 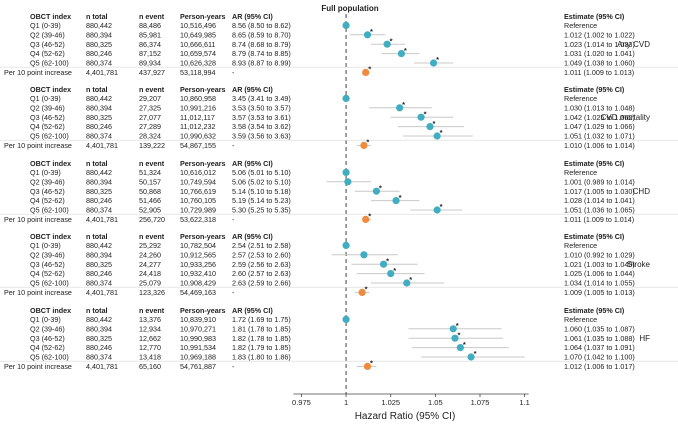 I want to click on cell-estimate: 1.009 (1.005 to 1.013), so click(x=599, y=292).